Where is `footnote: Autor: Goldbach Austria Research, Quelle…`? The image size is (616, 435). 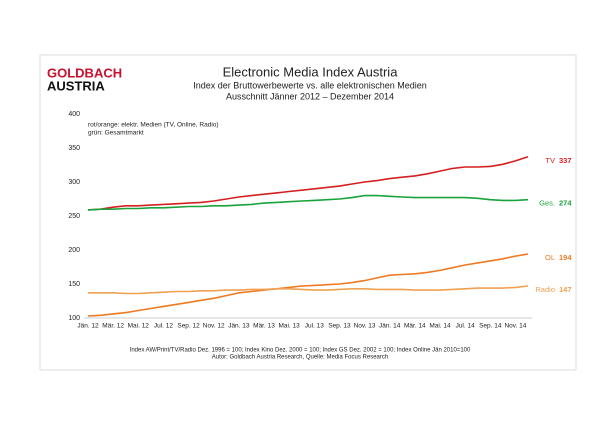
footnote: Autor: Goldbach Austria Research, Quelle… is located at coordinates (300, 358).